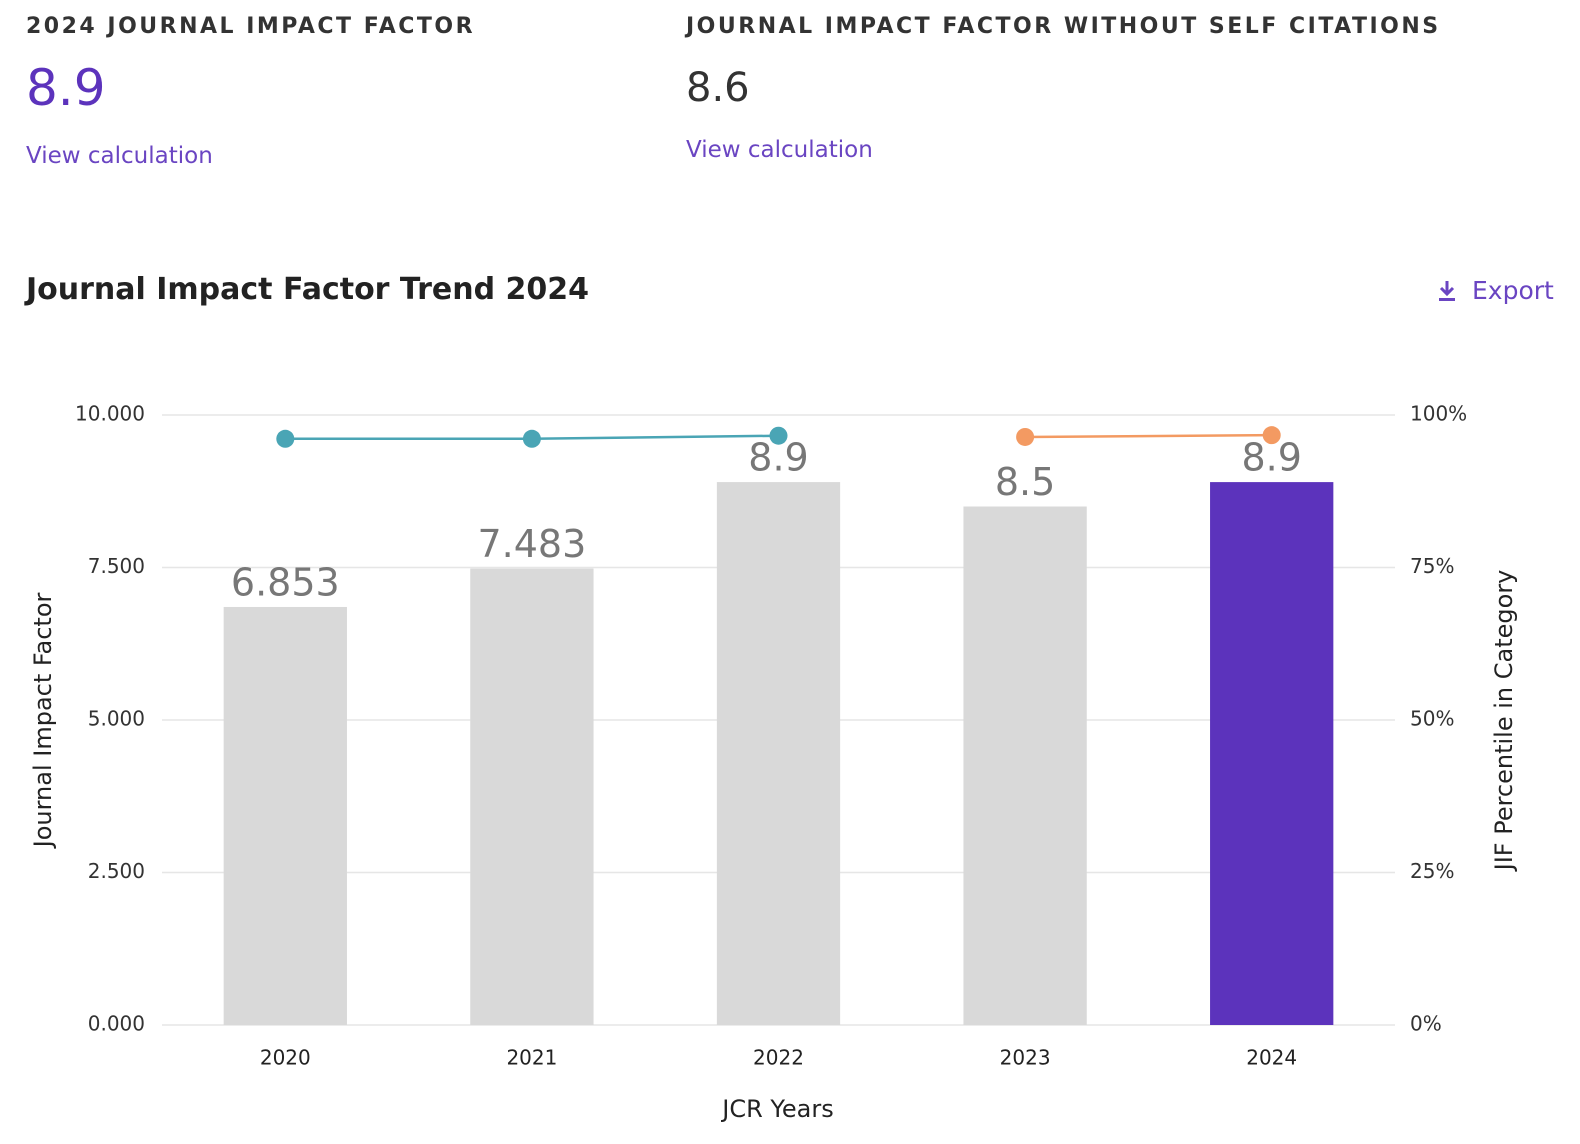 The width and height of the screenshot is (1580, 1144). I want to click on export-label: Export, so click(1513, 290).